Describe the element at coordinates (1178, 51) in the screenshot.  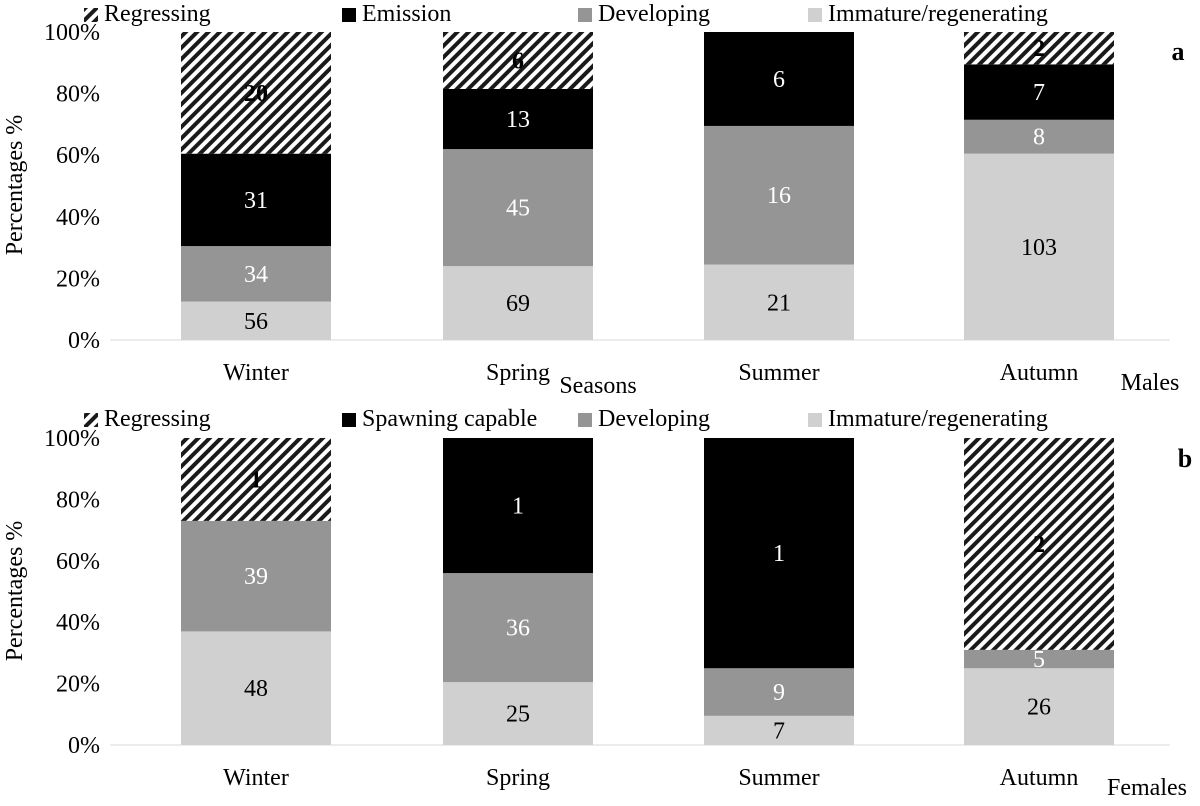
I see `panel-letter: a` at that location.